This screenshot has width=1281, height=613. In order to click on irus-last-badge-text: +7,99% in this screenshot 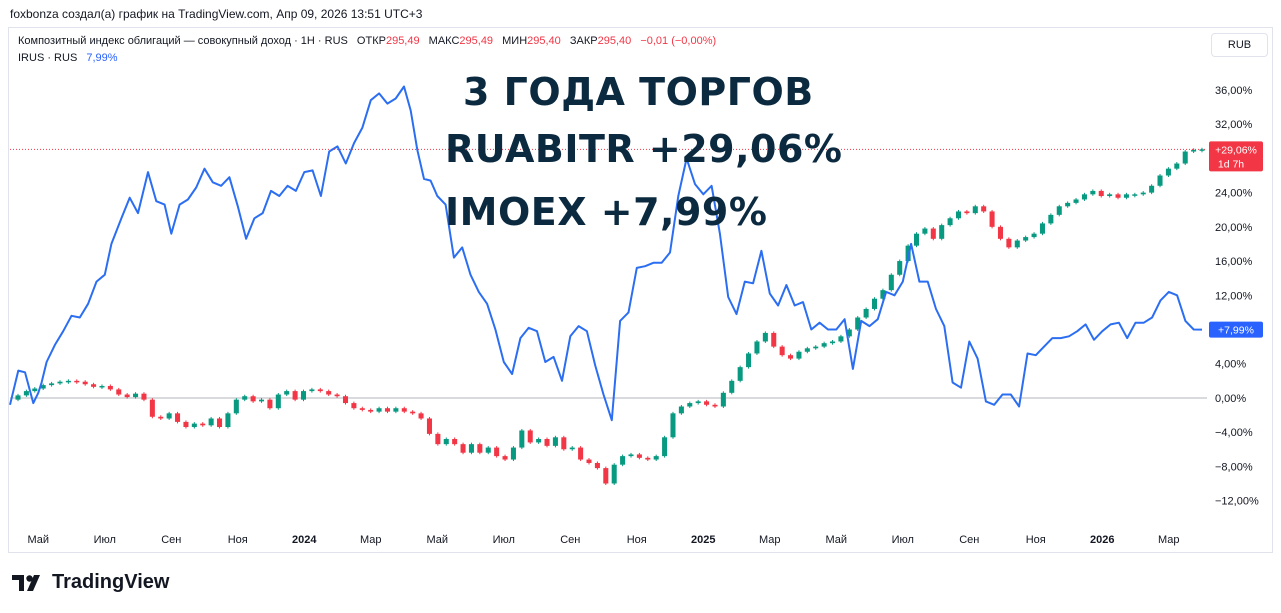, I will do `click(1236, 331)`.